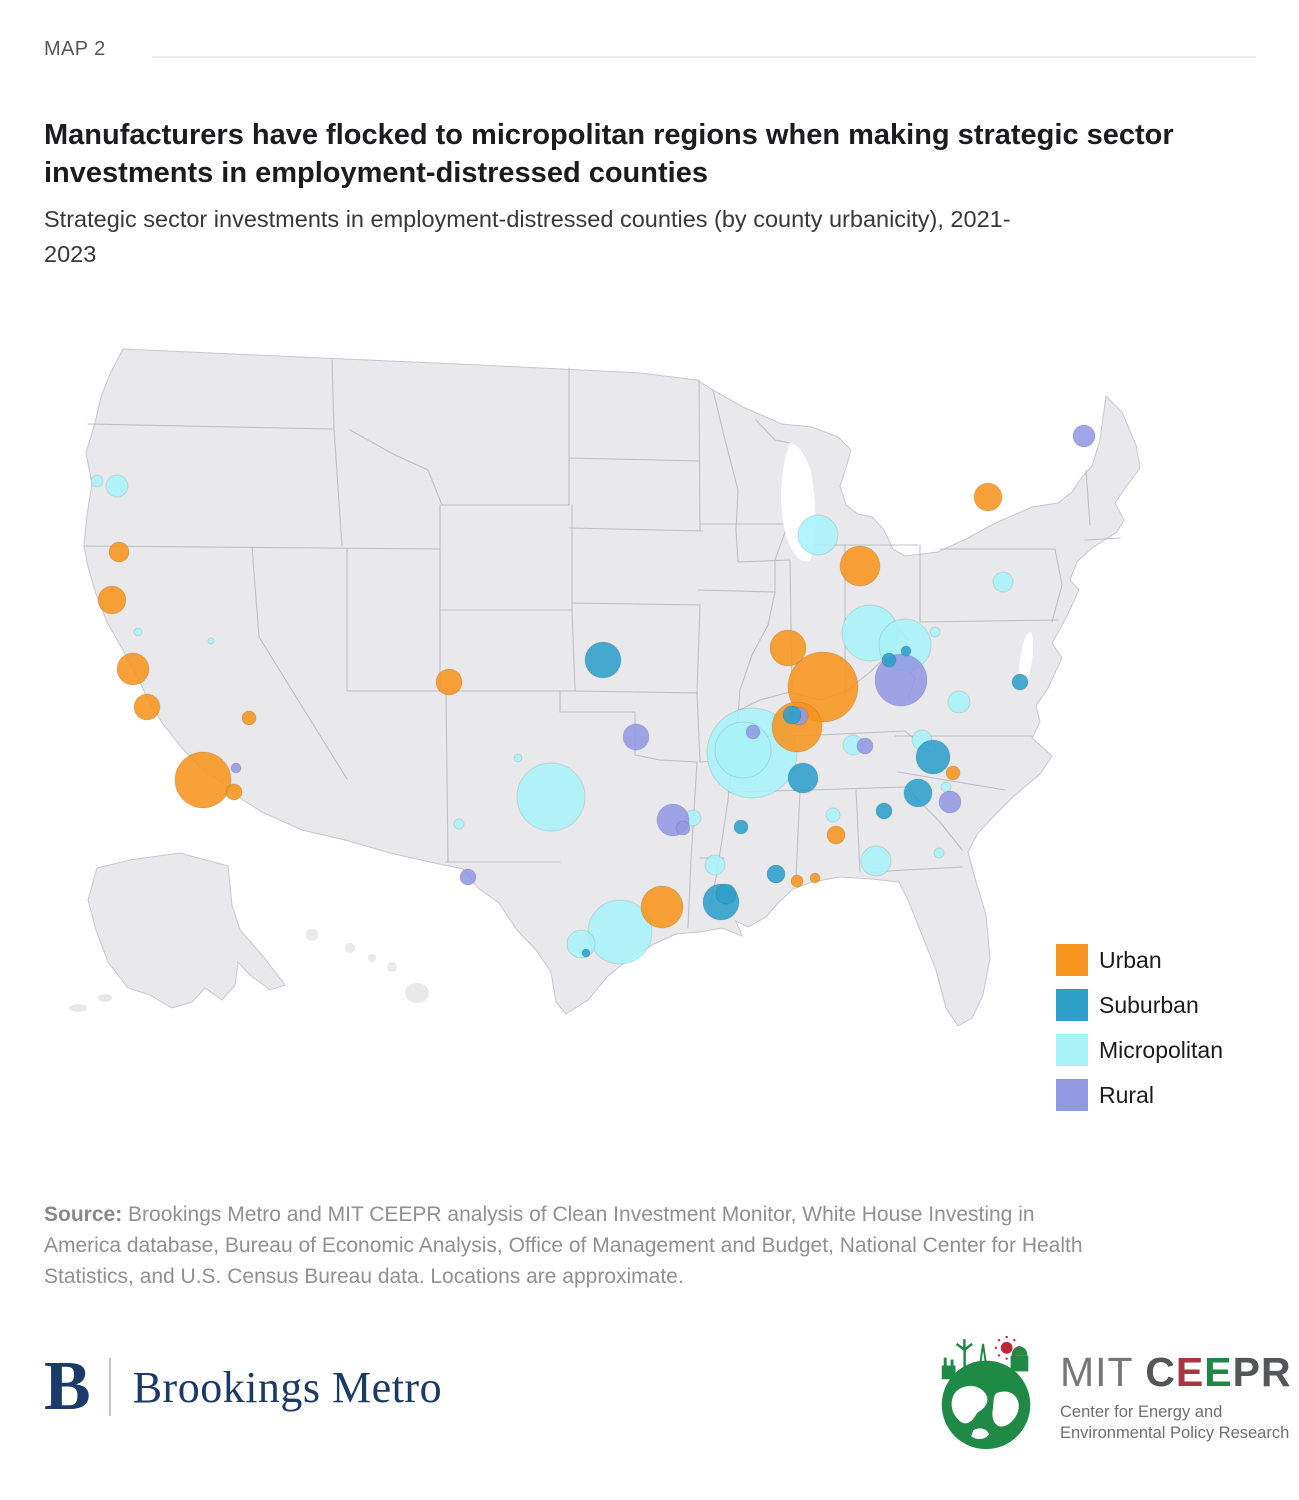  What do you see at coordinates (986, 1393) in the screenshot?
I see `mit-ceepr-globe-icon` at bounding box center [986, 1393].